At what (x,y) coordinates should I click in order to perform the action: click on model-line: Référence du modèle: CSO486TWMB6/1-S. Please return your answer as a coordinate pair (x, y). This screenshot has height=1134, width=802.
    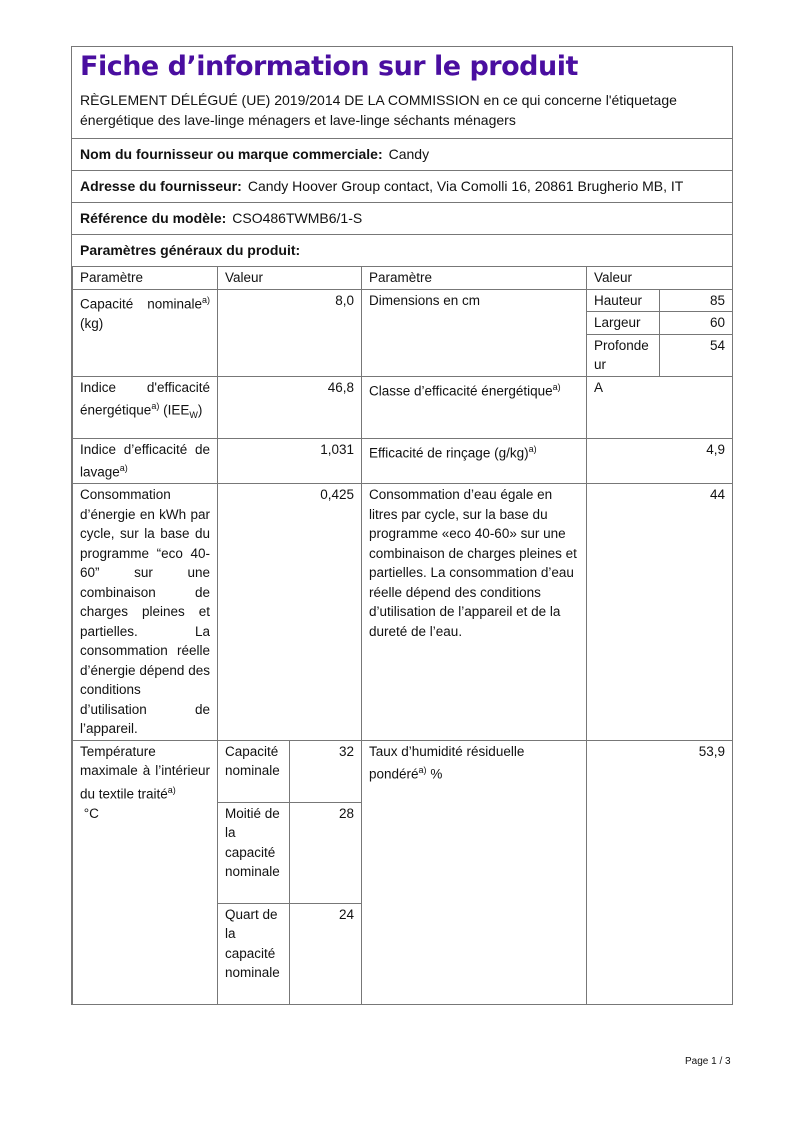
    Looking at the image, I should click on (402, 219).